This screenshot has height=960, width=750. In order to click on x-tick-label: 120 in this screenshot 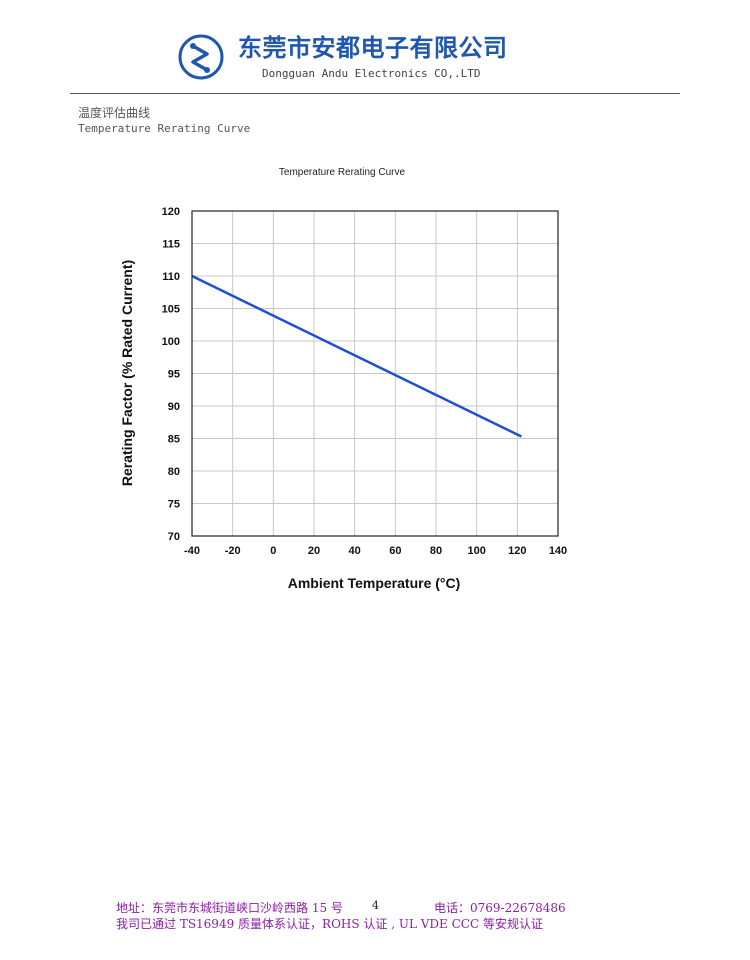, I will do `click(517, 551)`.